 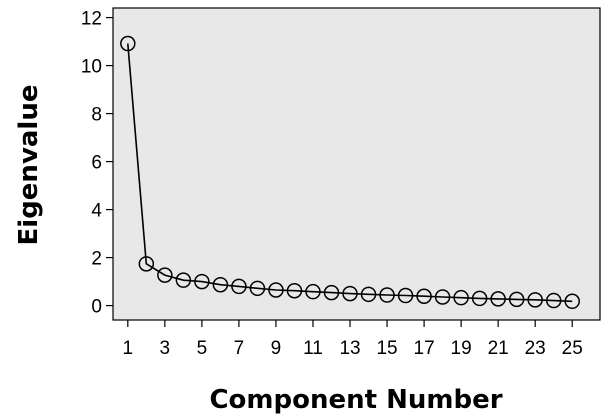 I want to click on y-tick-label: 12, so click(x=91, y=19).